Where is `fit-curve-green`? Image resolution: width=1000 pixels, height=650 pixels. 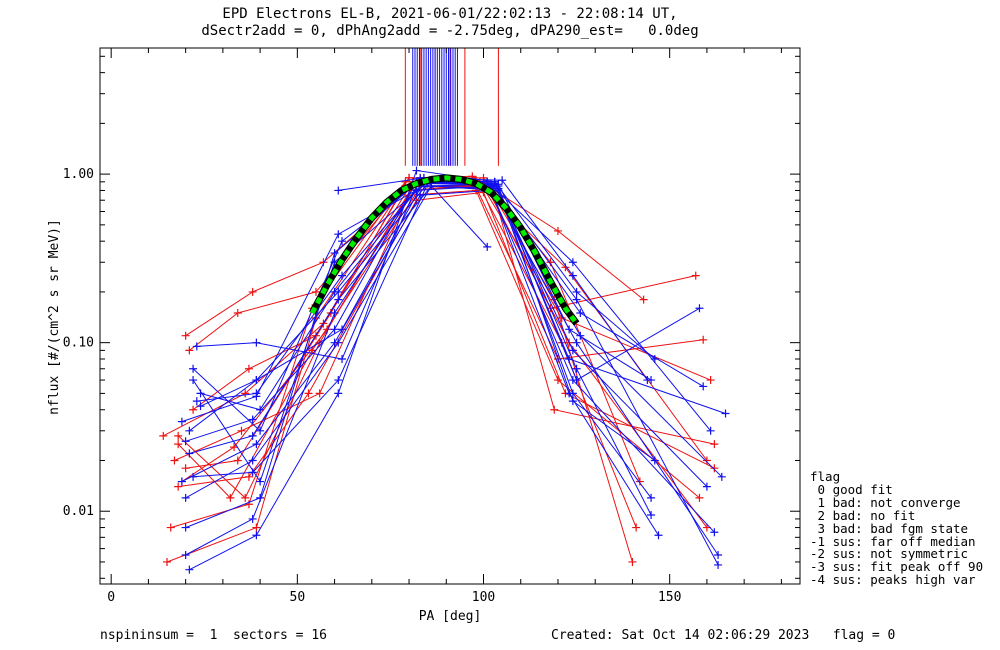 fit-curve-green is located at coordinates (444, 250).